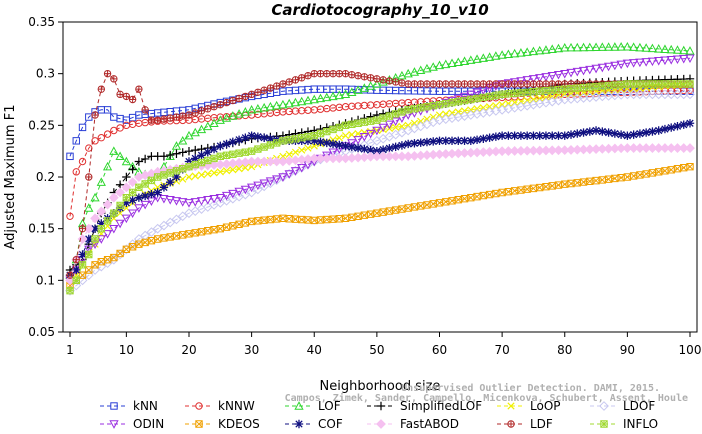 The height and width of the screenshot is (434, 702). What do you see at coordinates (188, 350) in the screenshot?
I see `x-tick-label: 20` at bounding box center [188, 350].